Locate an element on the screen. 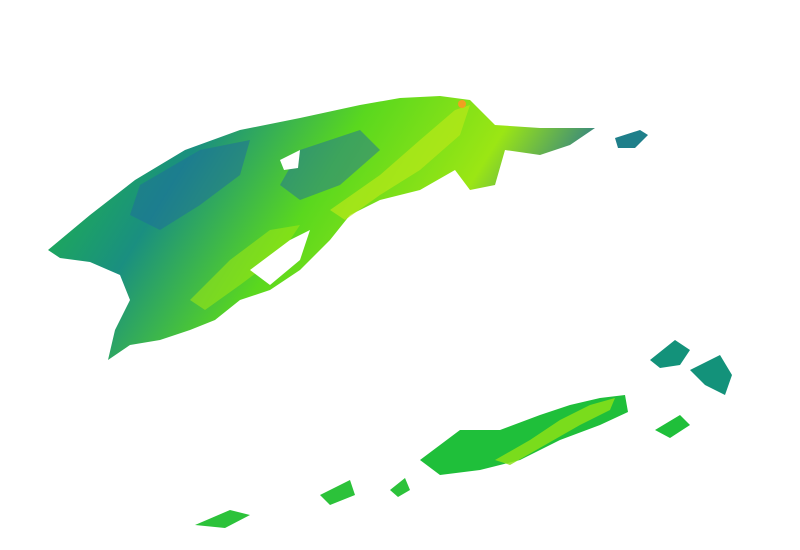 This screenshot has height=550, width=800. storm-cell-east-edge is located at coordinates (711, 375).